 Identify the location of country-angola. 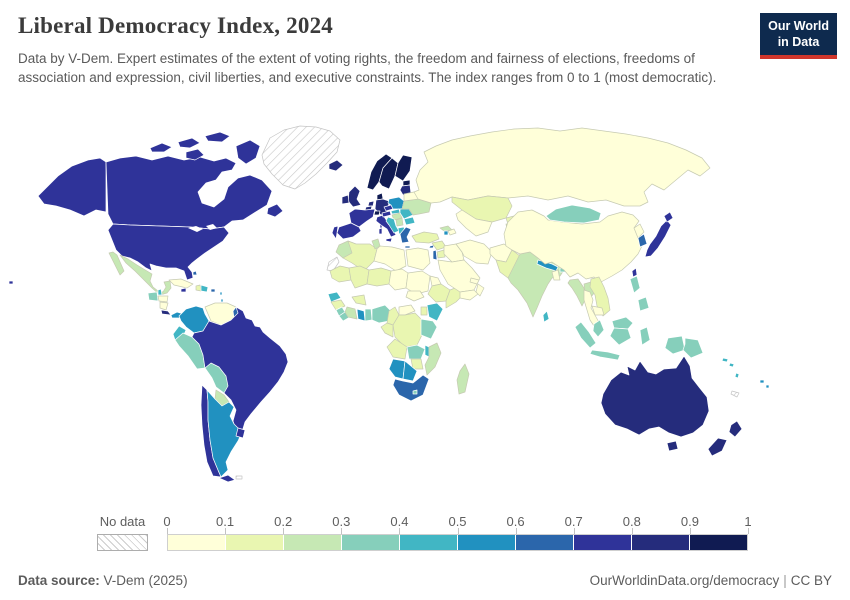
(397, 349).